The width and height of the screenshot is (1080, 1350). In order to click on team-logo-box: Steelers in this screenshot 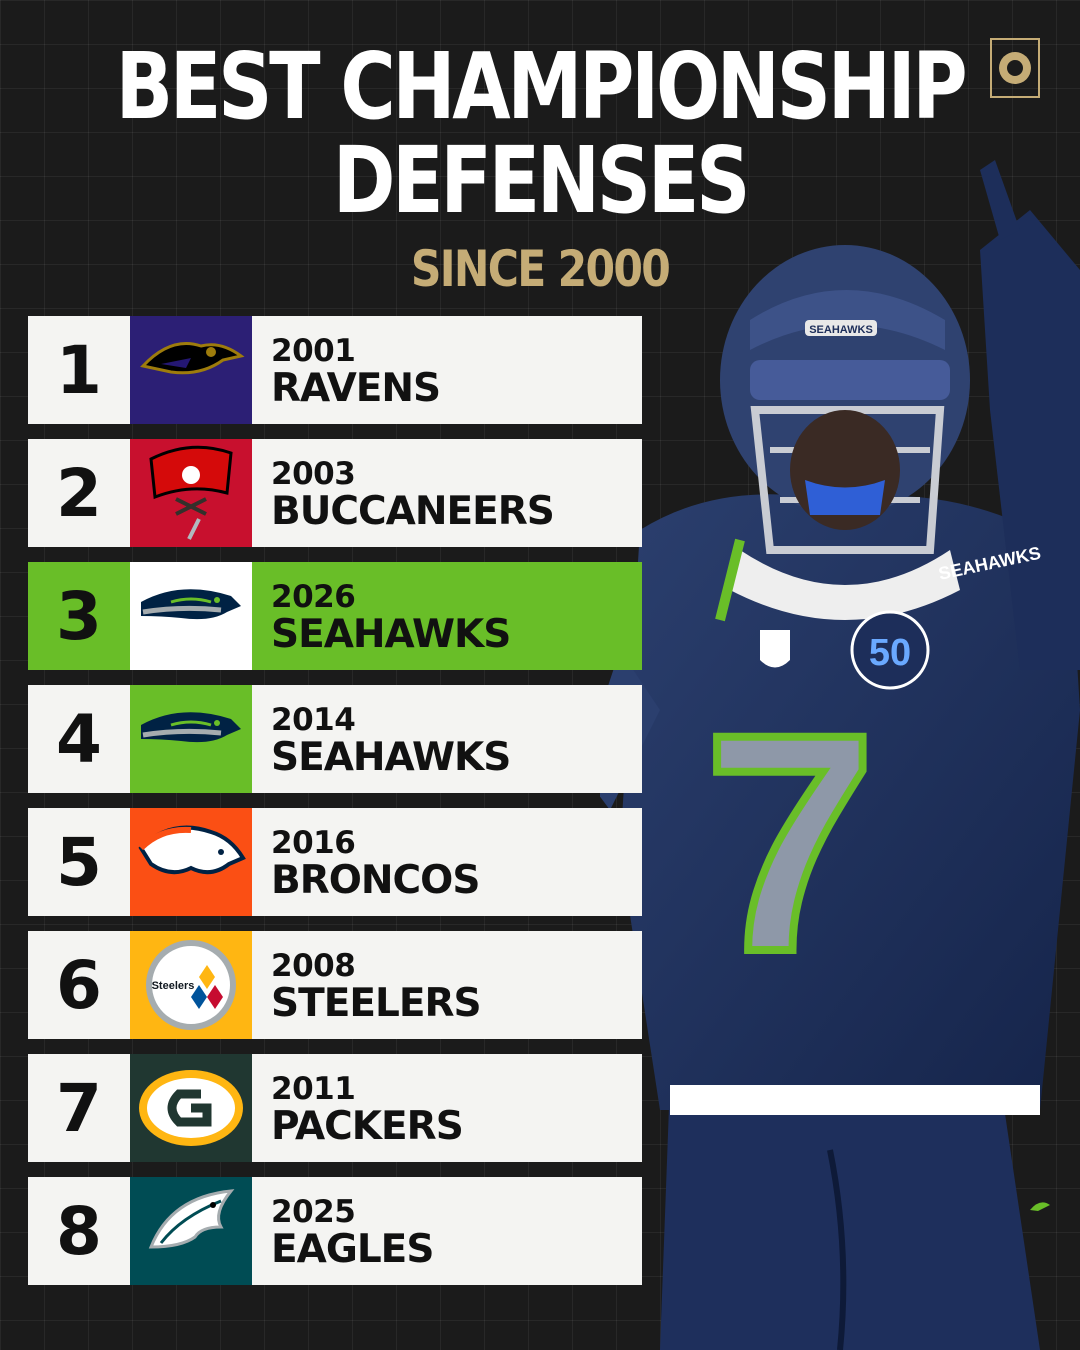, I will do `click(191, 985)`.